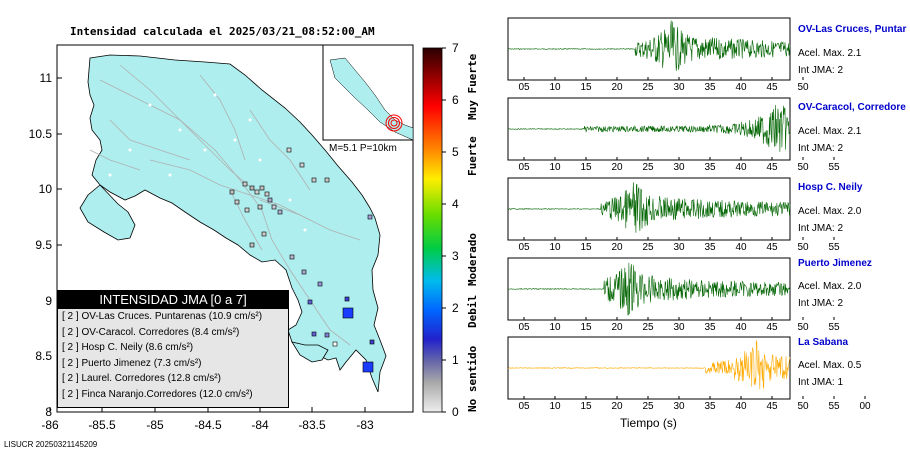 This screenshot has width=910, height=460. I want to click on inset-land, so click(371, 99).